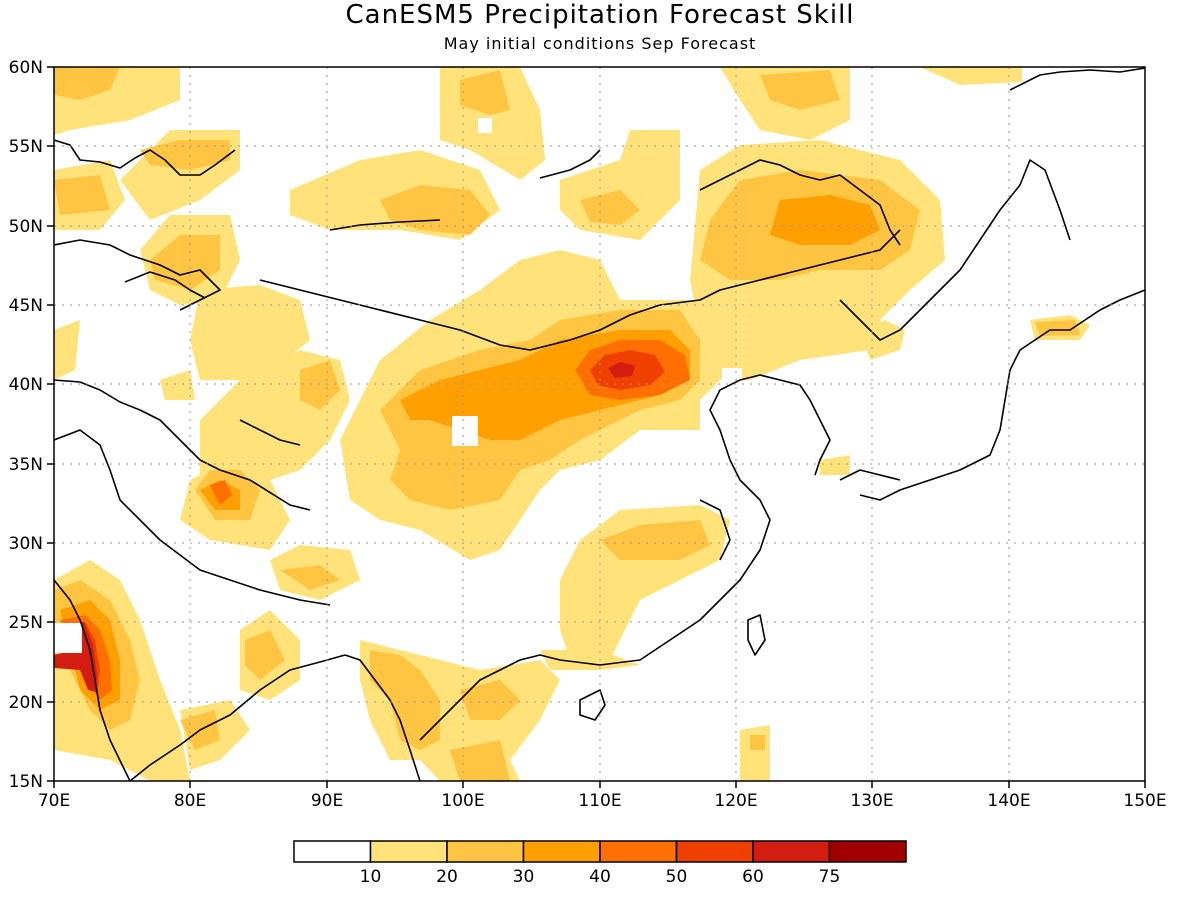 Image resolution: width=1200 pixels, height=900 pixels. What do you see at coordinates (190, 801) in the screenshot?
I see `lon-tick-label: 80E` at bounding box center [190, 801].